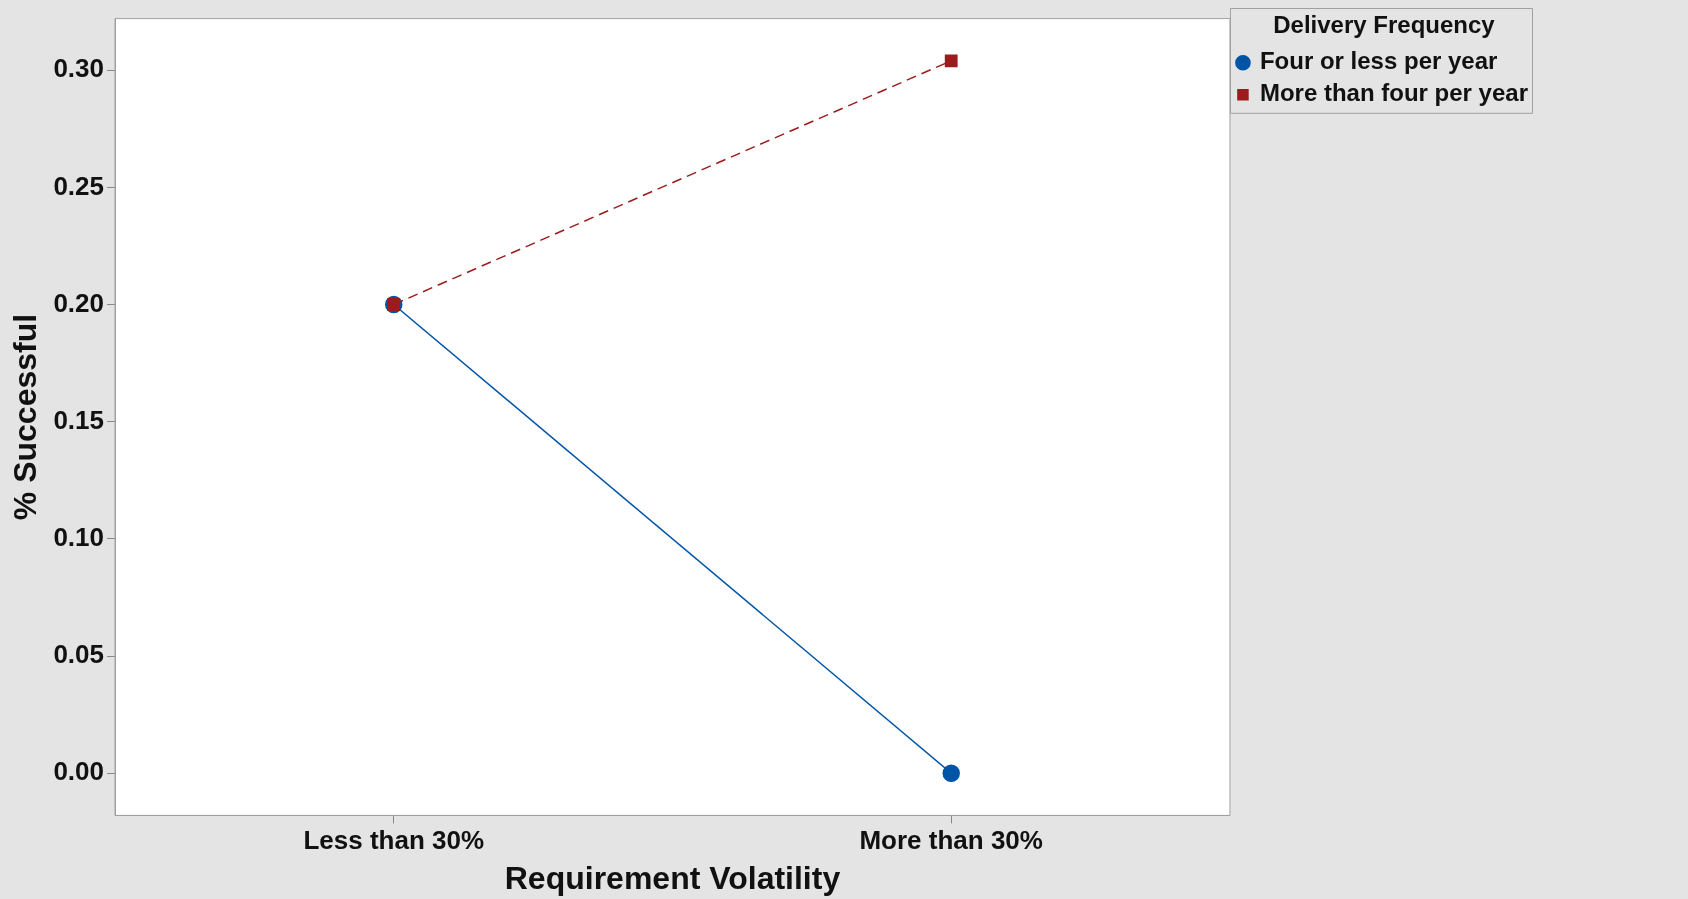 The width and height of the screenshot is (1688, 899). Describe the element at coordinates (394, 840) in the screenshot. I see `x-tick-label: Less than 30%` at that location.